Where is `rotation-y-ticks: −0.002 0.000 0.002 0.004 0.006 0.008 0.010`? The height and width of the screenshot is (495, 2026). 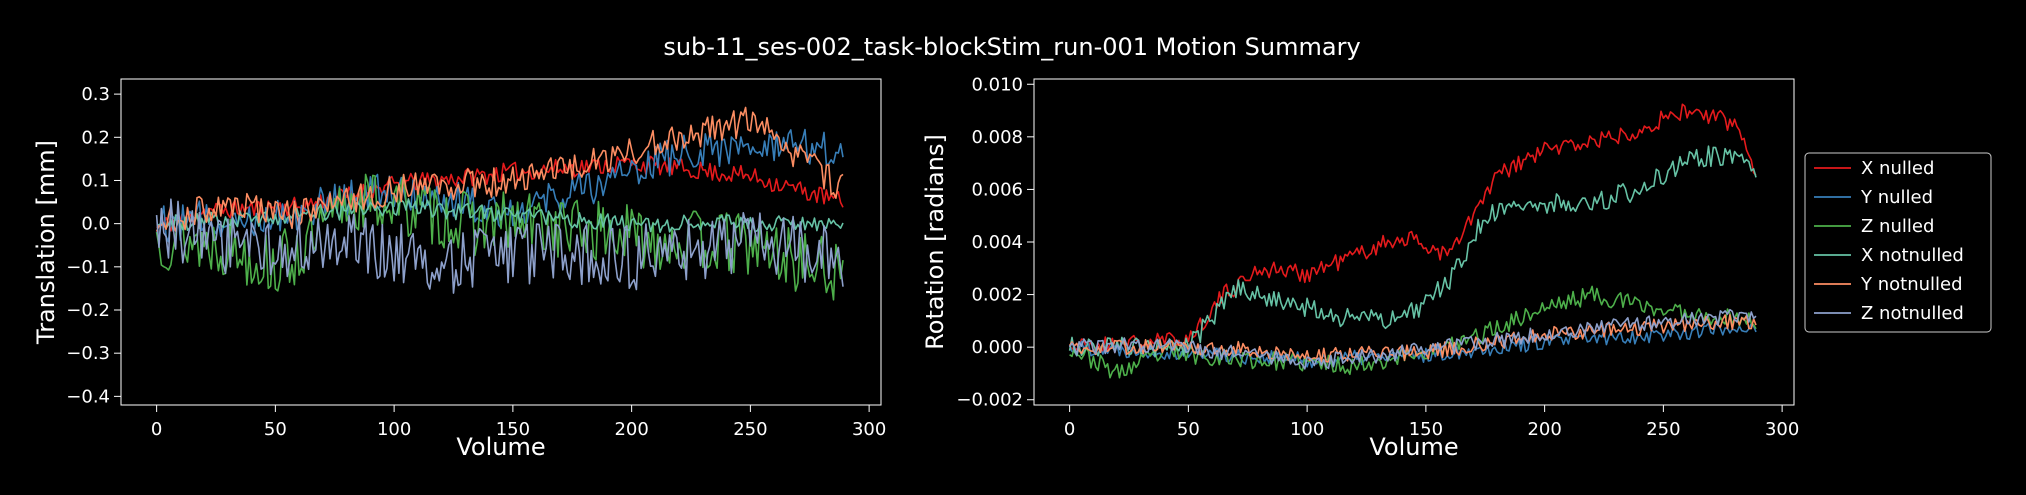 rotation-y-ticks: −0.002 0.000 0.002 0.004 0.006 0.008 0.010 is located at coordinates (995, 242).